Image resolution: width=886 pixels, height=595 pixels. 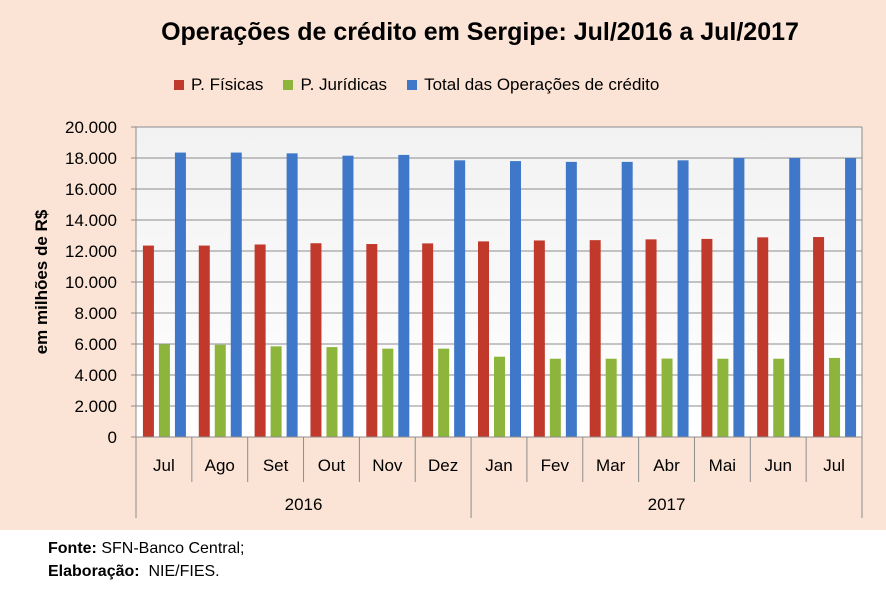 I want to click on y-axis-label: em milhões de R$, so click(x=41, y=281).